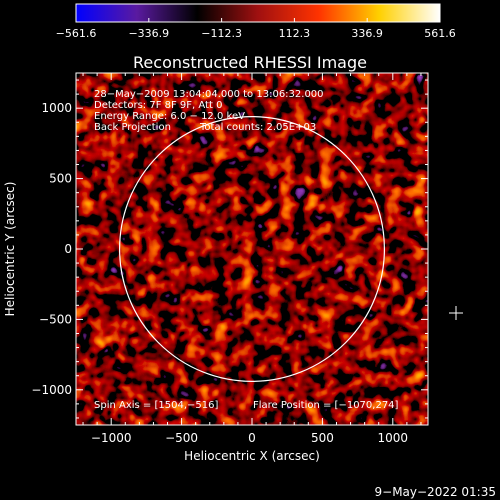 The width and height of the screenshot is (500, 500). Describe the element at coordinates (51, 390) in the screenshot. I see `y-tick-label: −1000` at that location.